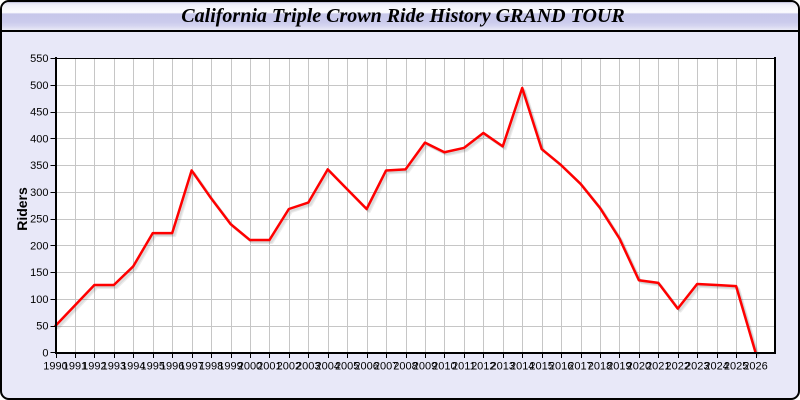 This screenshot has height=400, width=800. Describe the element at coordinates (250, 367) in the screenshot. I see `svg-text: 2000` at that location.